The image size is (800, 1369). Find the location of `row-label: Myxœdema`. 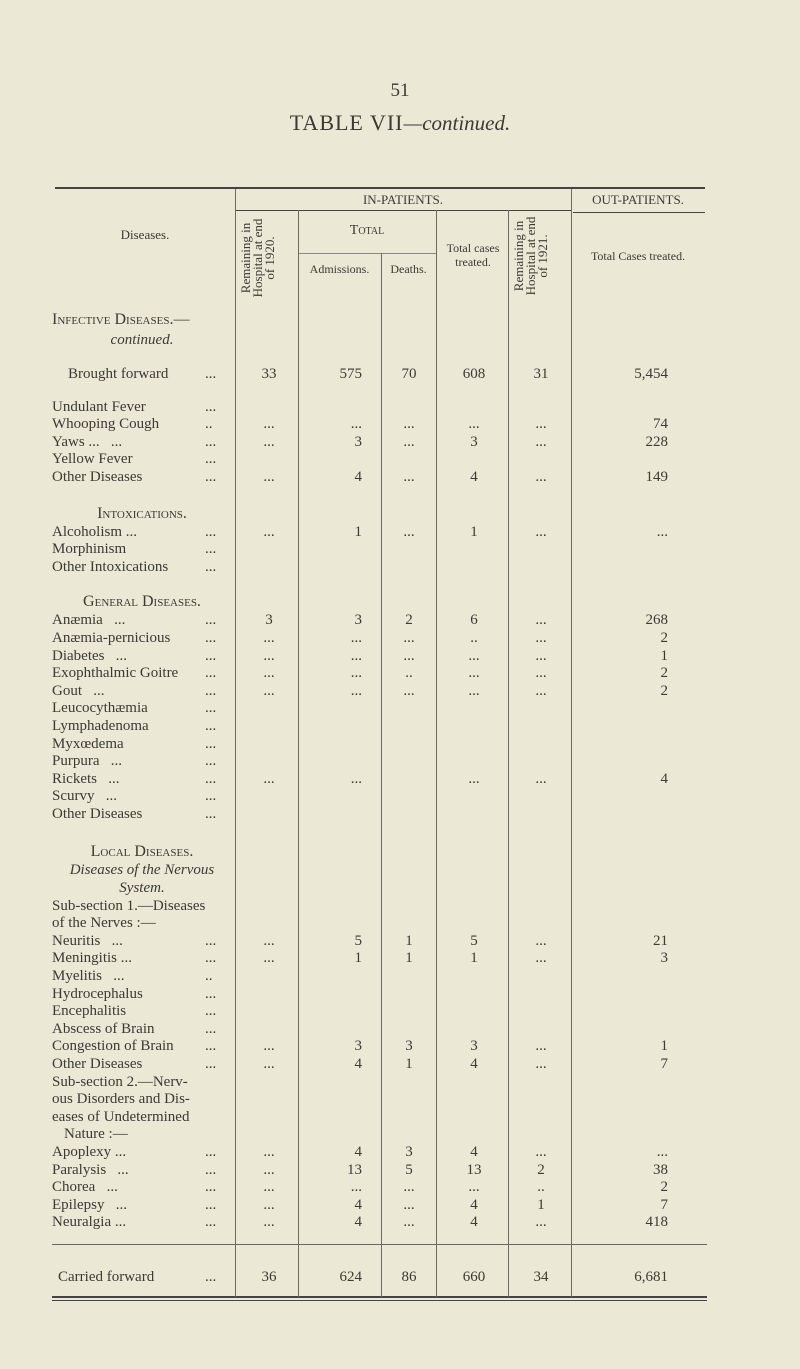

row-label: Myxœdema is located at coordinates (88, 743).